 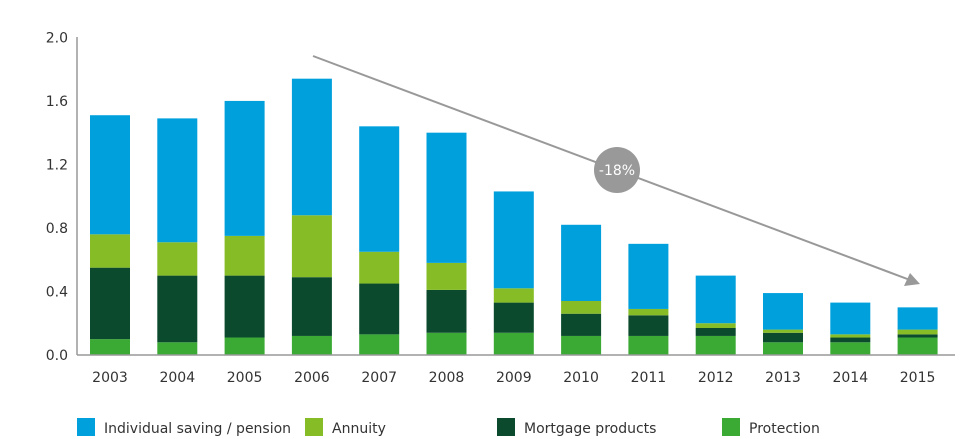 What do you see at coordinates (783, 331) in the screenshot?
I see `bar-segment-annuity-2013` at bounding box center [783, 331].